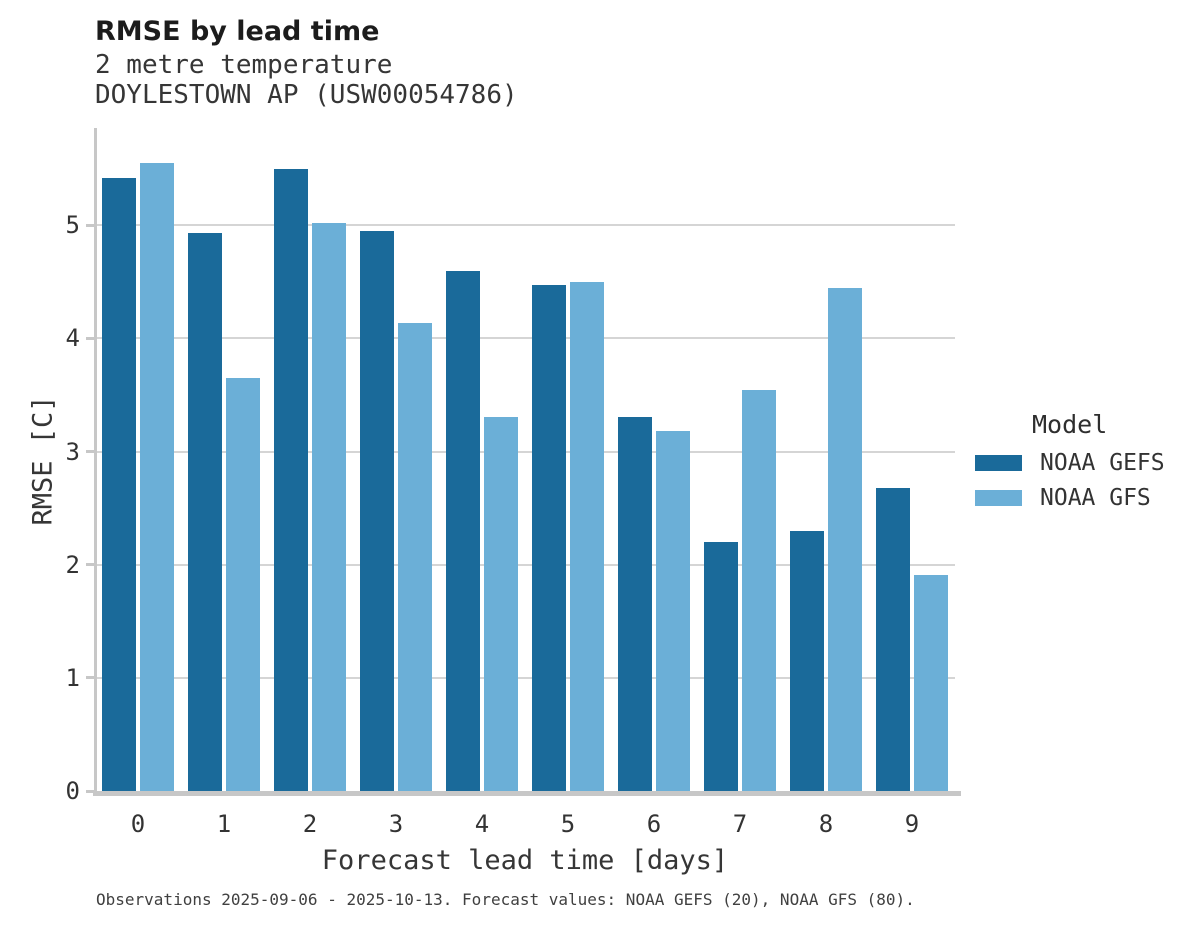 The height and width of the screenshot is (928, 1195). What do you see at coordinates (912, 824) in the screenshot?
I see `x-tick-label-9: 9` at bounding box center [912, 824].